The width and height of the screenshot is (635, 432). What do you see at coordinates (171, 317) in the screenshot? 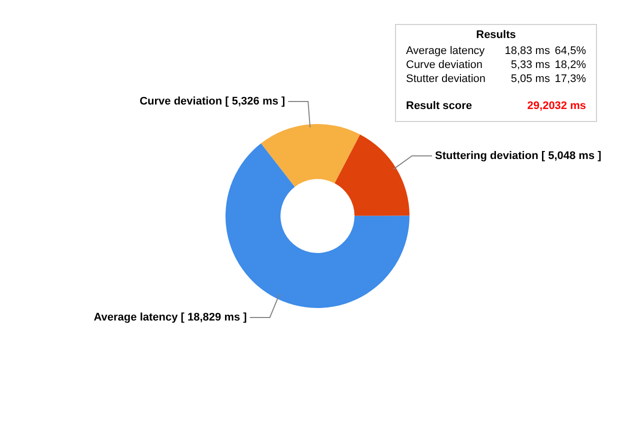
I see `slice-label: Average latency [ 18,829 ms ]` at bounding box center [171, 317].